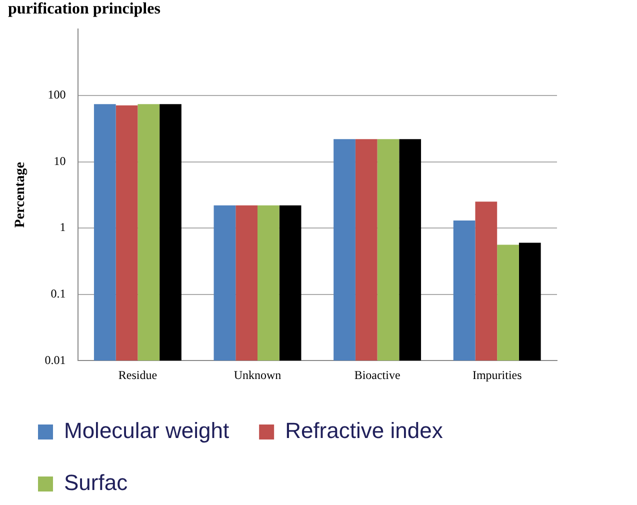  I want to click on legend-label: Surfac, so click(96, 483).